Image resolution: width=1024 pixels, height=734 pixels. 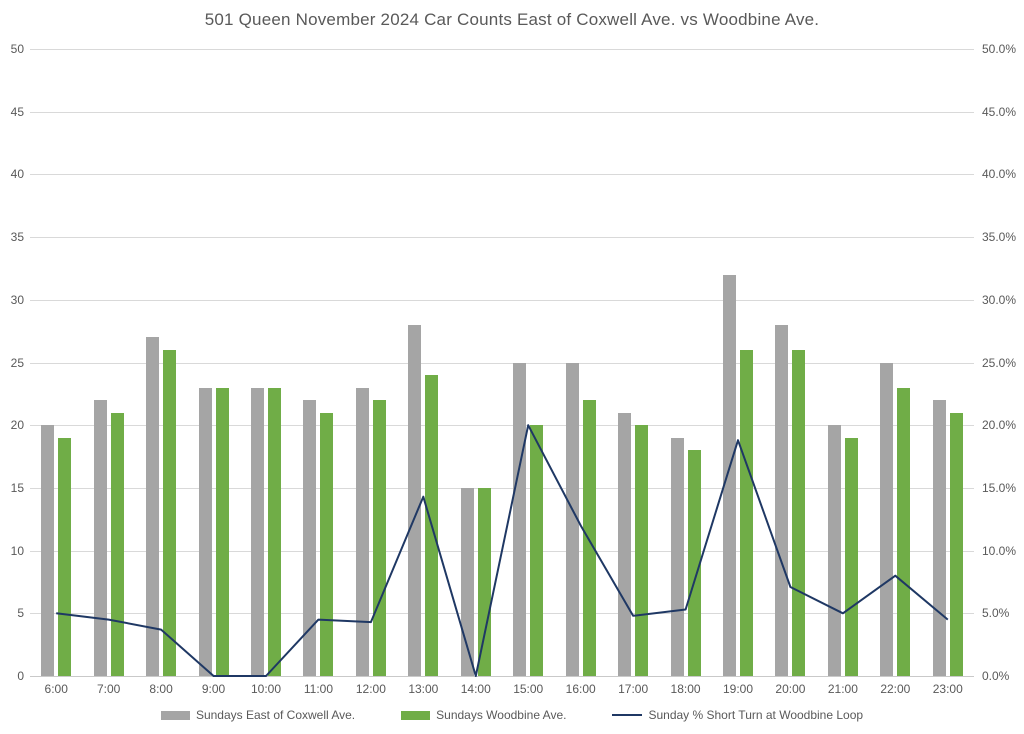 I want to click on right-axis-tick-label: 10.0%, so click(x=999, y=550).